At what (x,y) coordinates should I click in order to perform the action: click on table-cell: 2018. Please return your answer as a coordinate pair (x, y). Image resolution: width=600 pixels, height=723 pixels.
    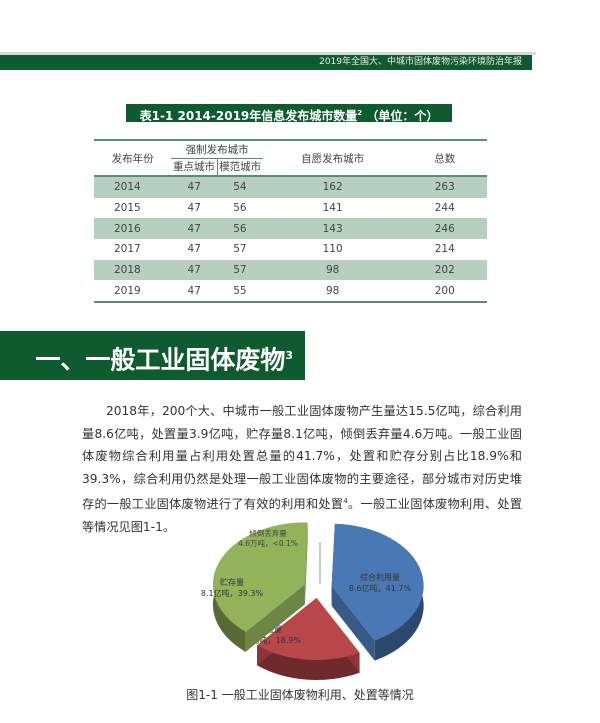
    Looking at the image, I should click on (133, 270).